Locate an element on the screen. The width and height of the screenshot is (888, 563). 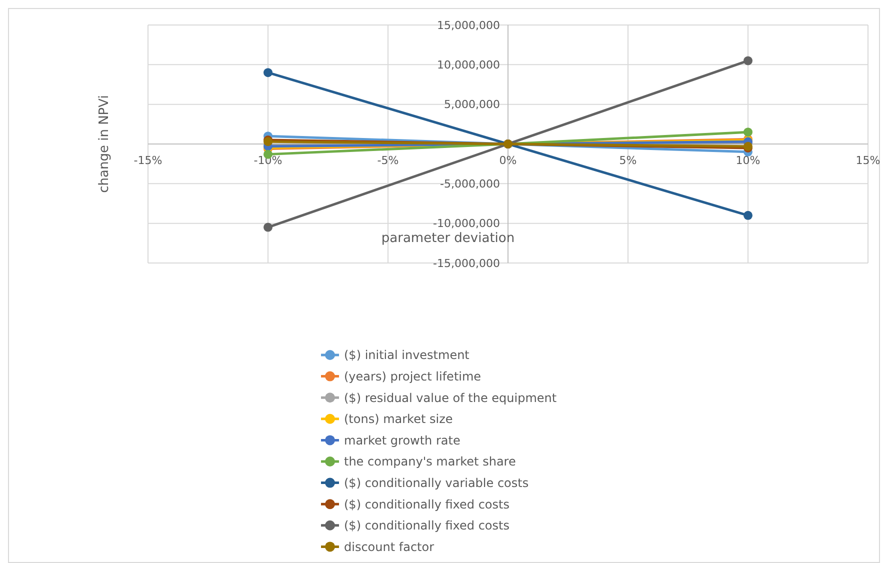
legend-label: ($) initial investment is located at coordinates (407, 355).